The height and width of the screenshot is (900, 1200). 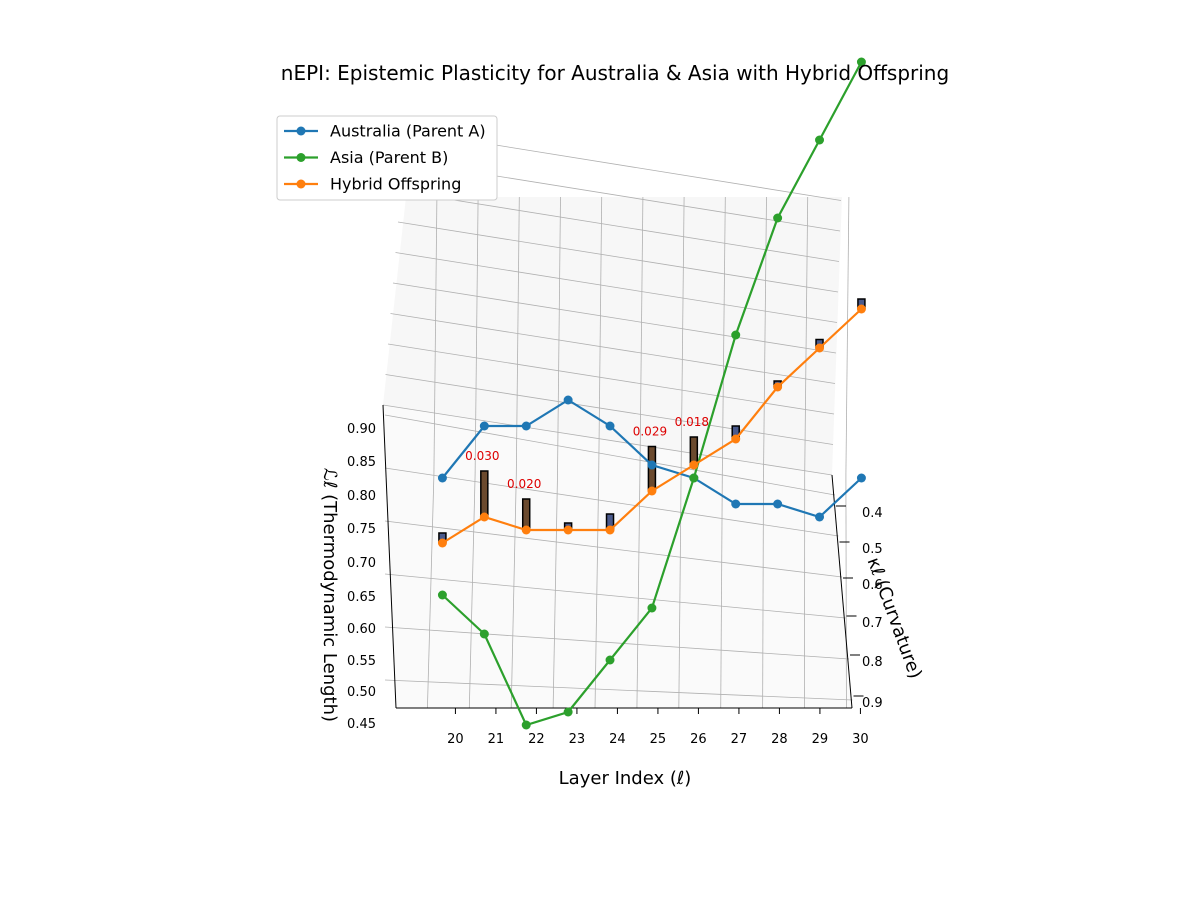 I want to click on y-tick-label: 0.9, so click(x=872, y=703).